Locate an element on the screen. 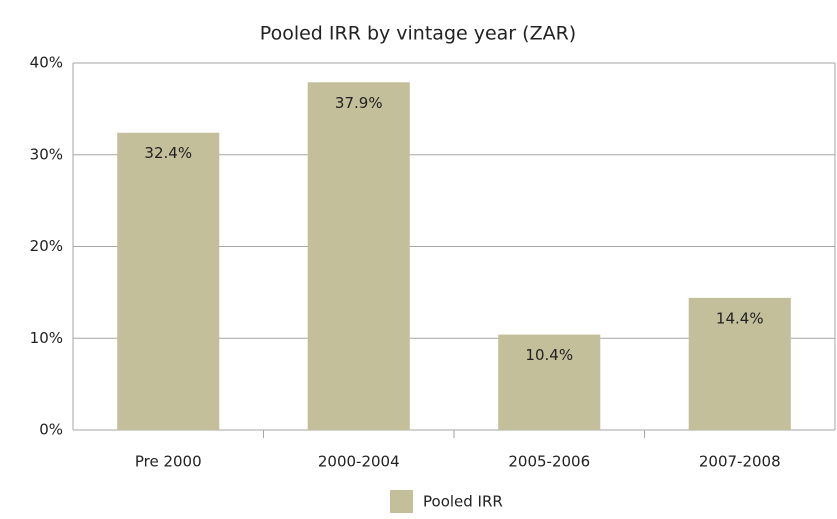  y-tick-label: 20% is located at coordinates (46, 246).